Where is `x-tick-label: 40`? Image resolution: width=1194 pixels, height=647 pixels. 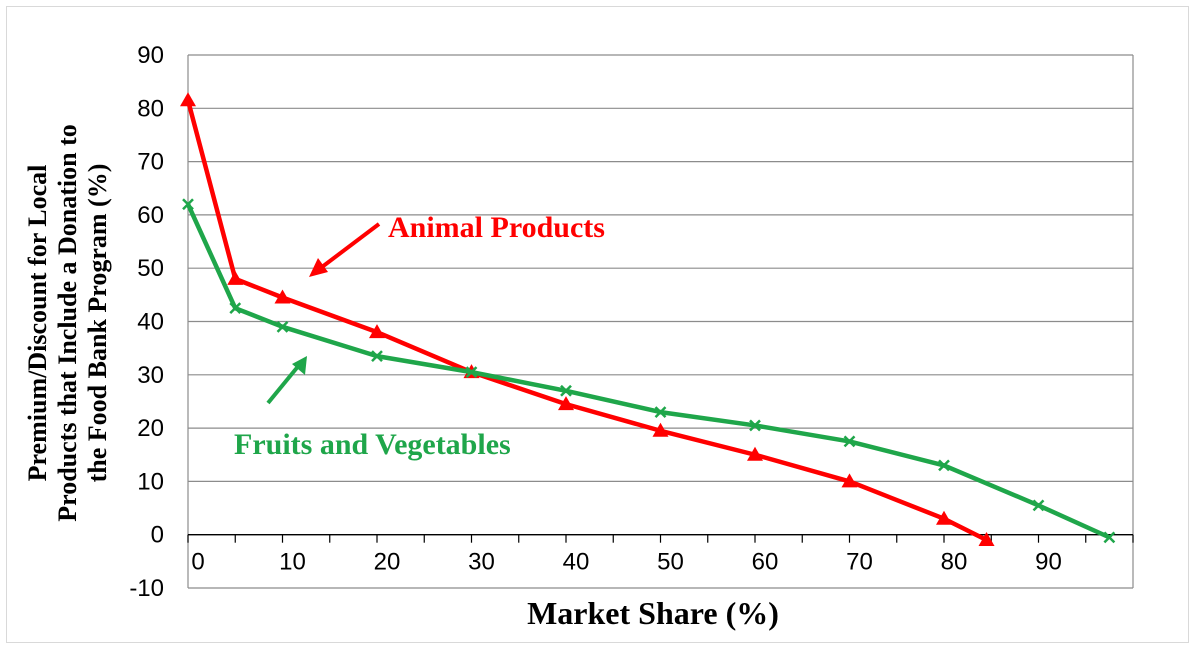
x-tick-label: 40 is located at coordinates (576, 562).